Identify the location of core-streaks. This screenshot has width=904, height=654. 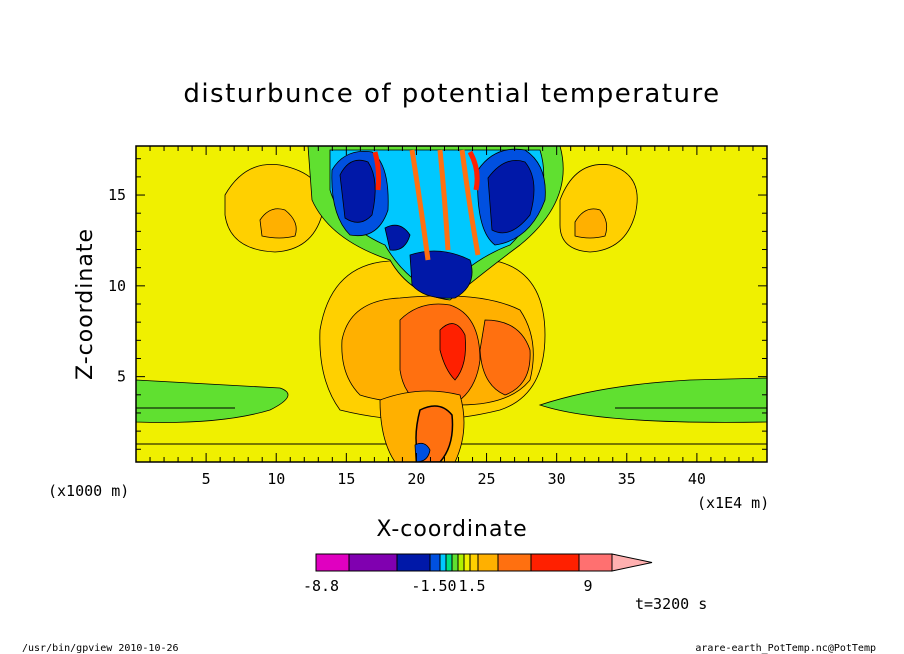
(445, 205).